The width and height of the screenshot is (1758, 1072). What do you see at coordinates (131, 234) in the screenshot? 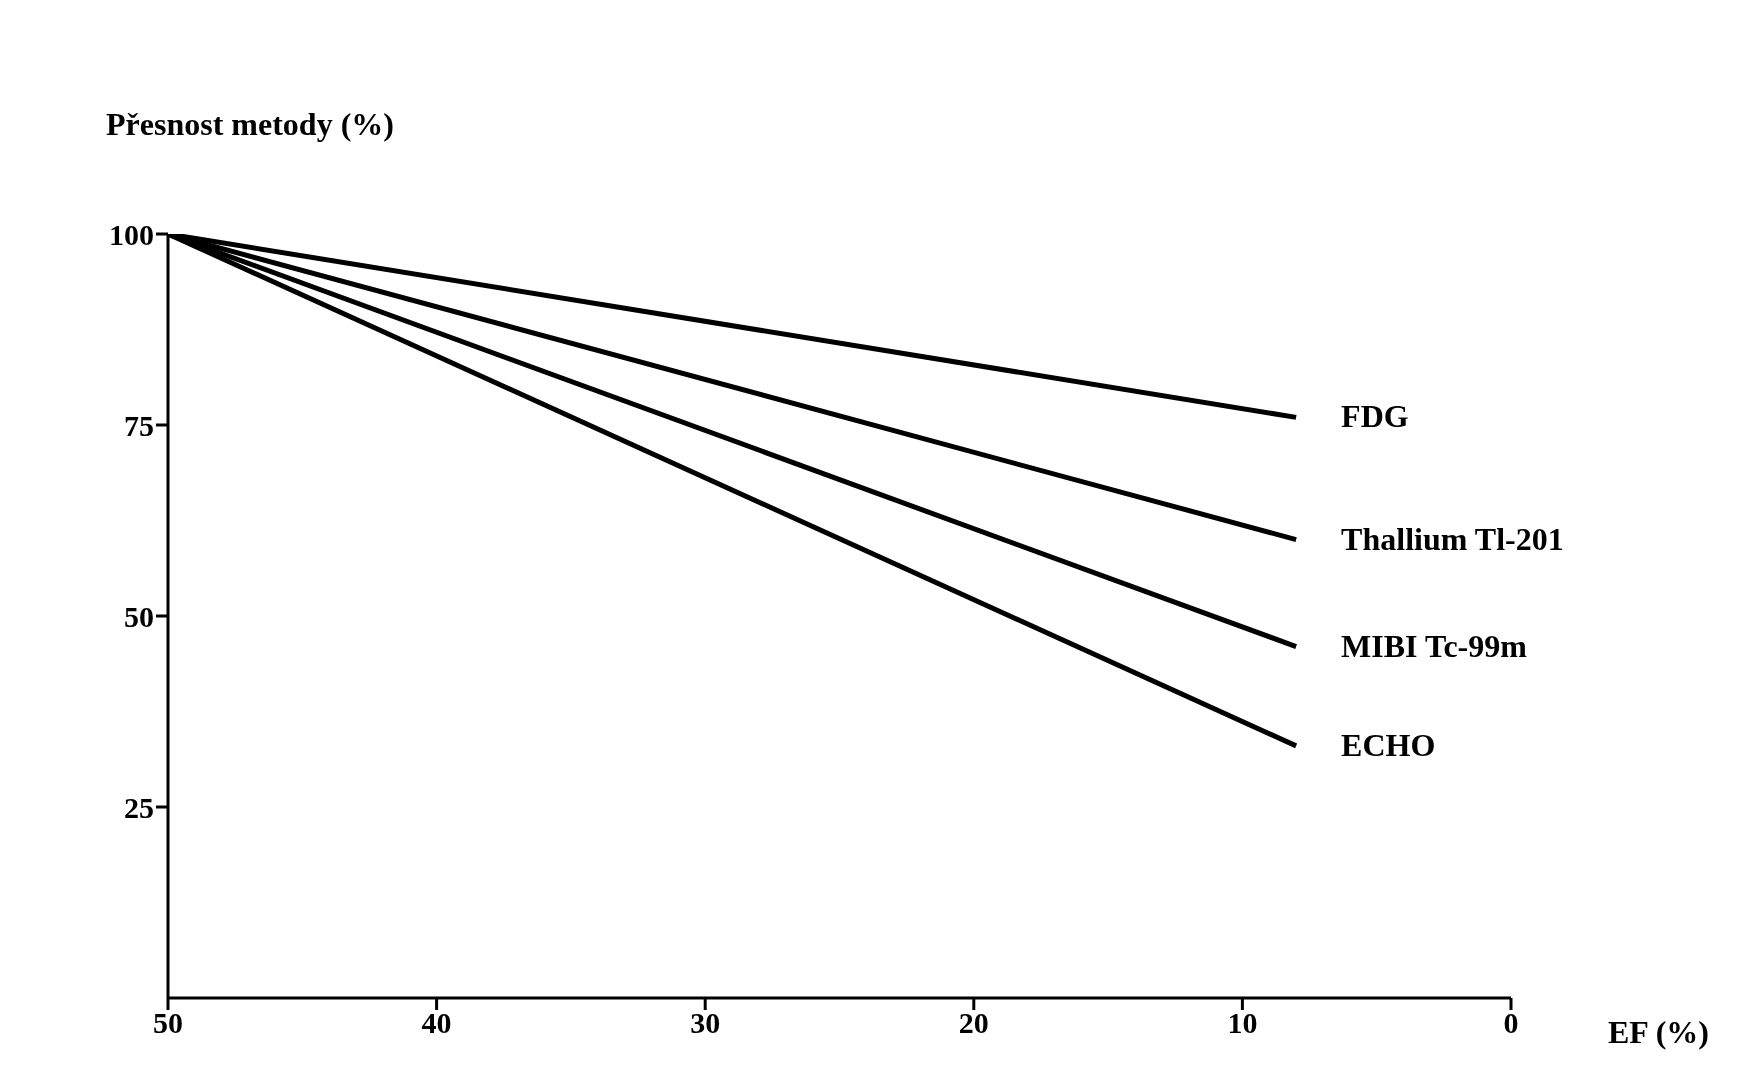
I see `y-tick-label: 100` at bounding box center [131, 234].